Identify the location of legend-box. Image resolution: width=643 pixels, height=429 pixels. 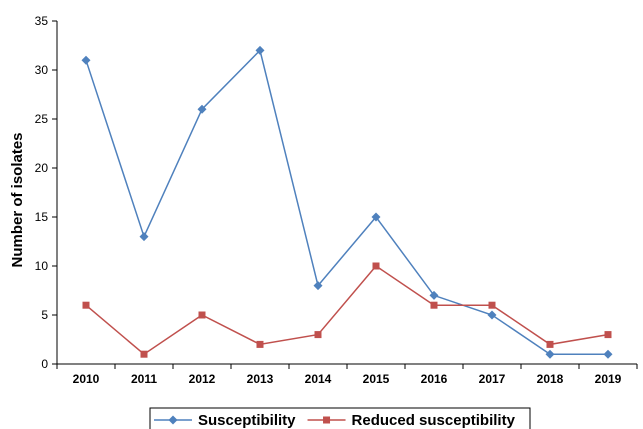
(340, 418).